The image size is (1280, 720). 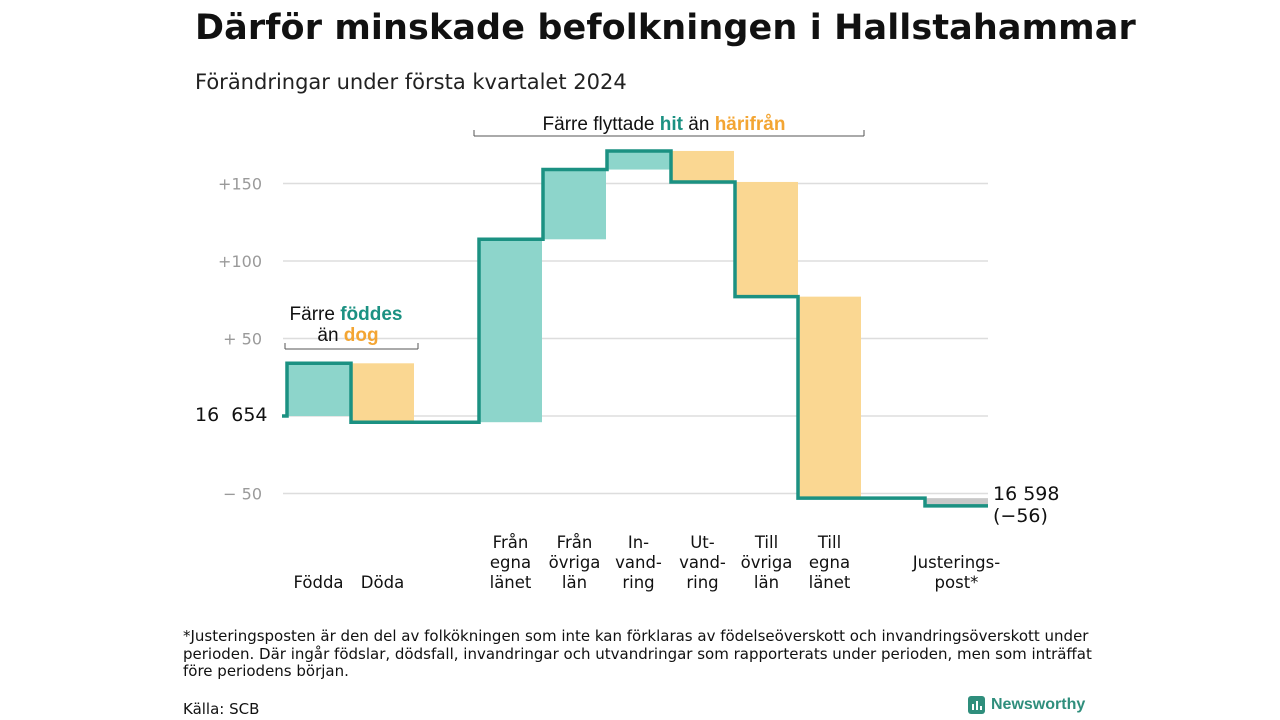 What do you see at coordinates (382, 582) in the screenshot?
I see `category-label: Döda` at bounding box center [382, 582].